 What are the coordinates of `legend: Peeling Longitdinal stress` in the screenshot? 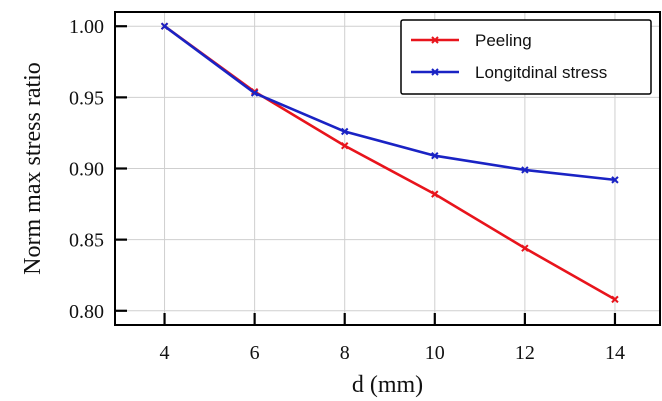 It's located at (526, 57).